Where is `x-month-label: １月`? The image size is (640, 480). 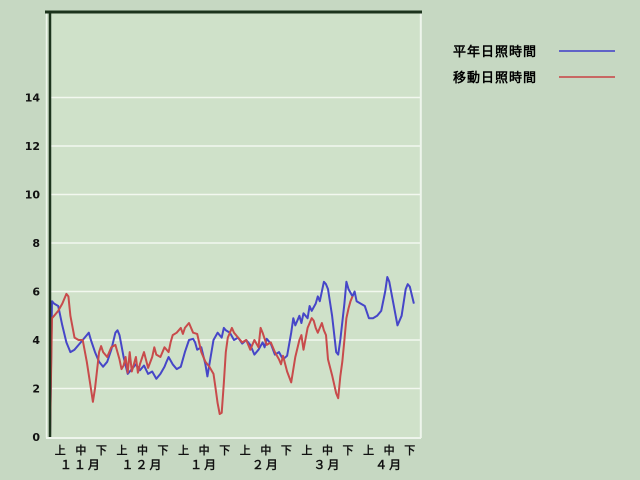 x-month-label: １月 is located at coordinates (204, 465).